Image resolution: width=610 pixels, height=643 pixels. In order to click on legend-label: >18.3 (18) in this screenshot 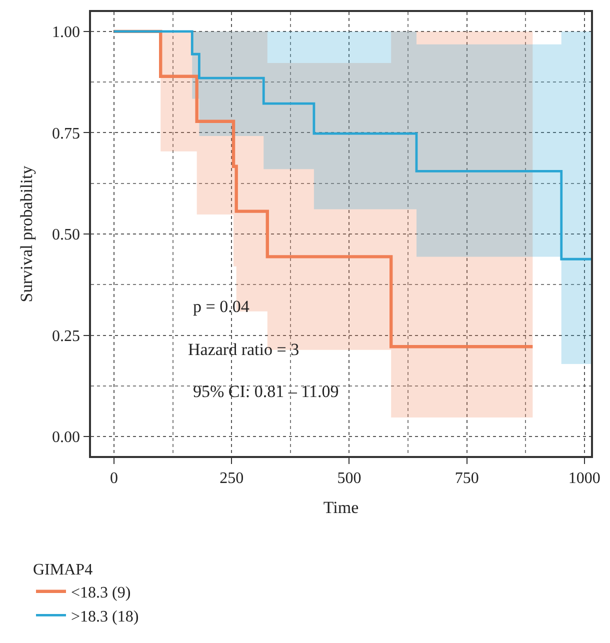, I will do `click(105, 617)`.